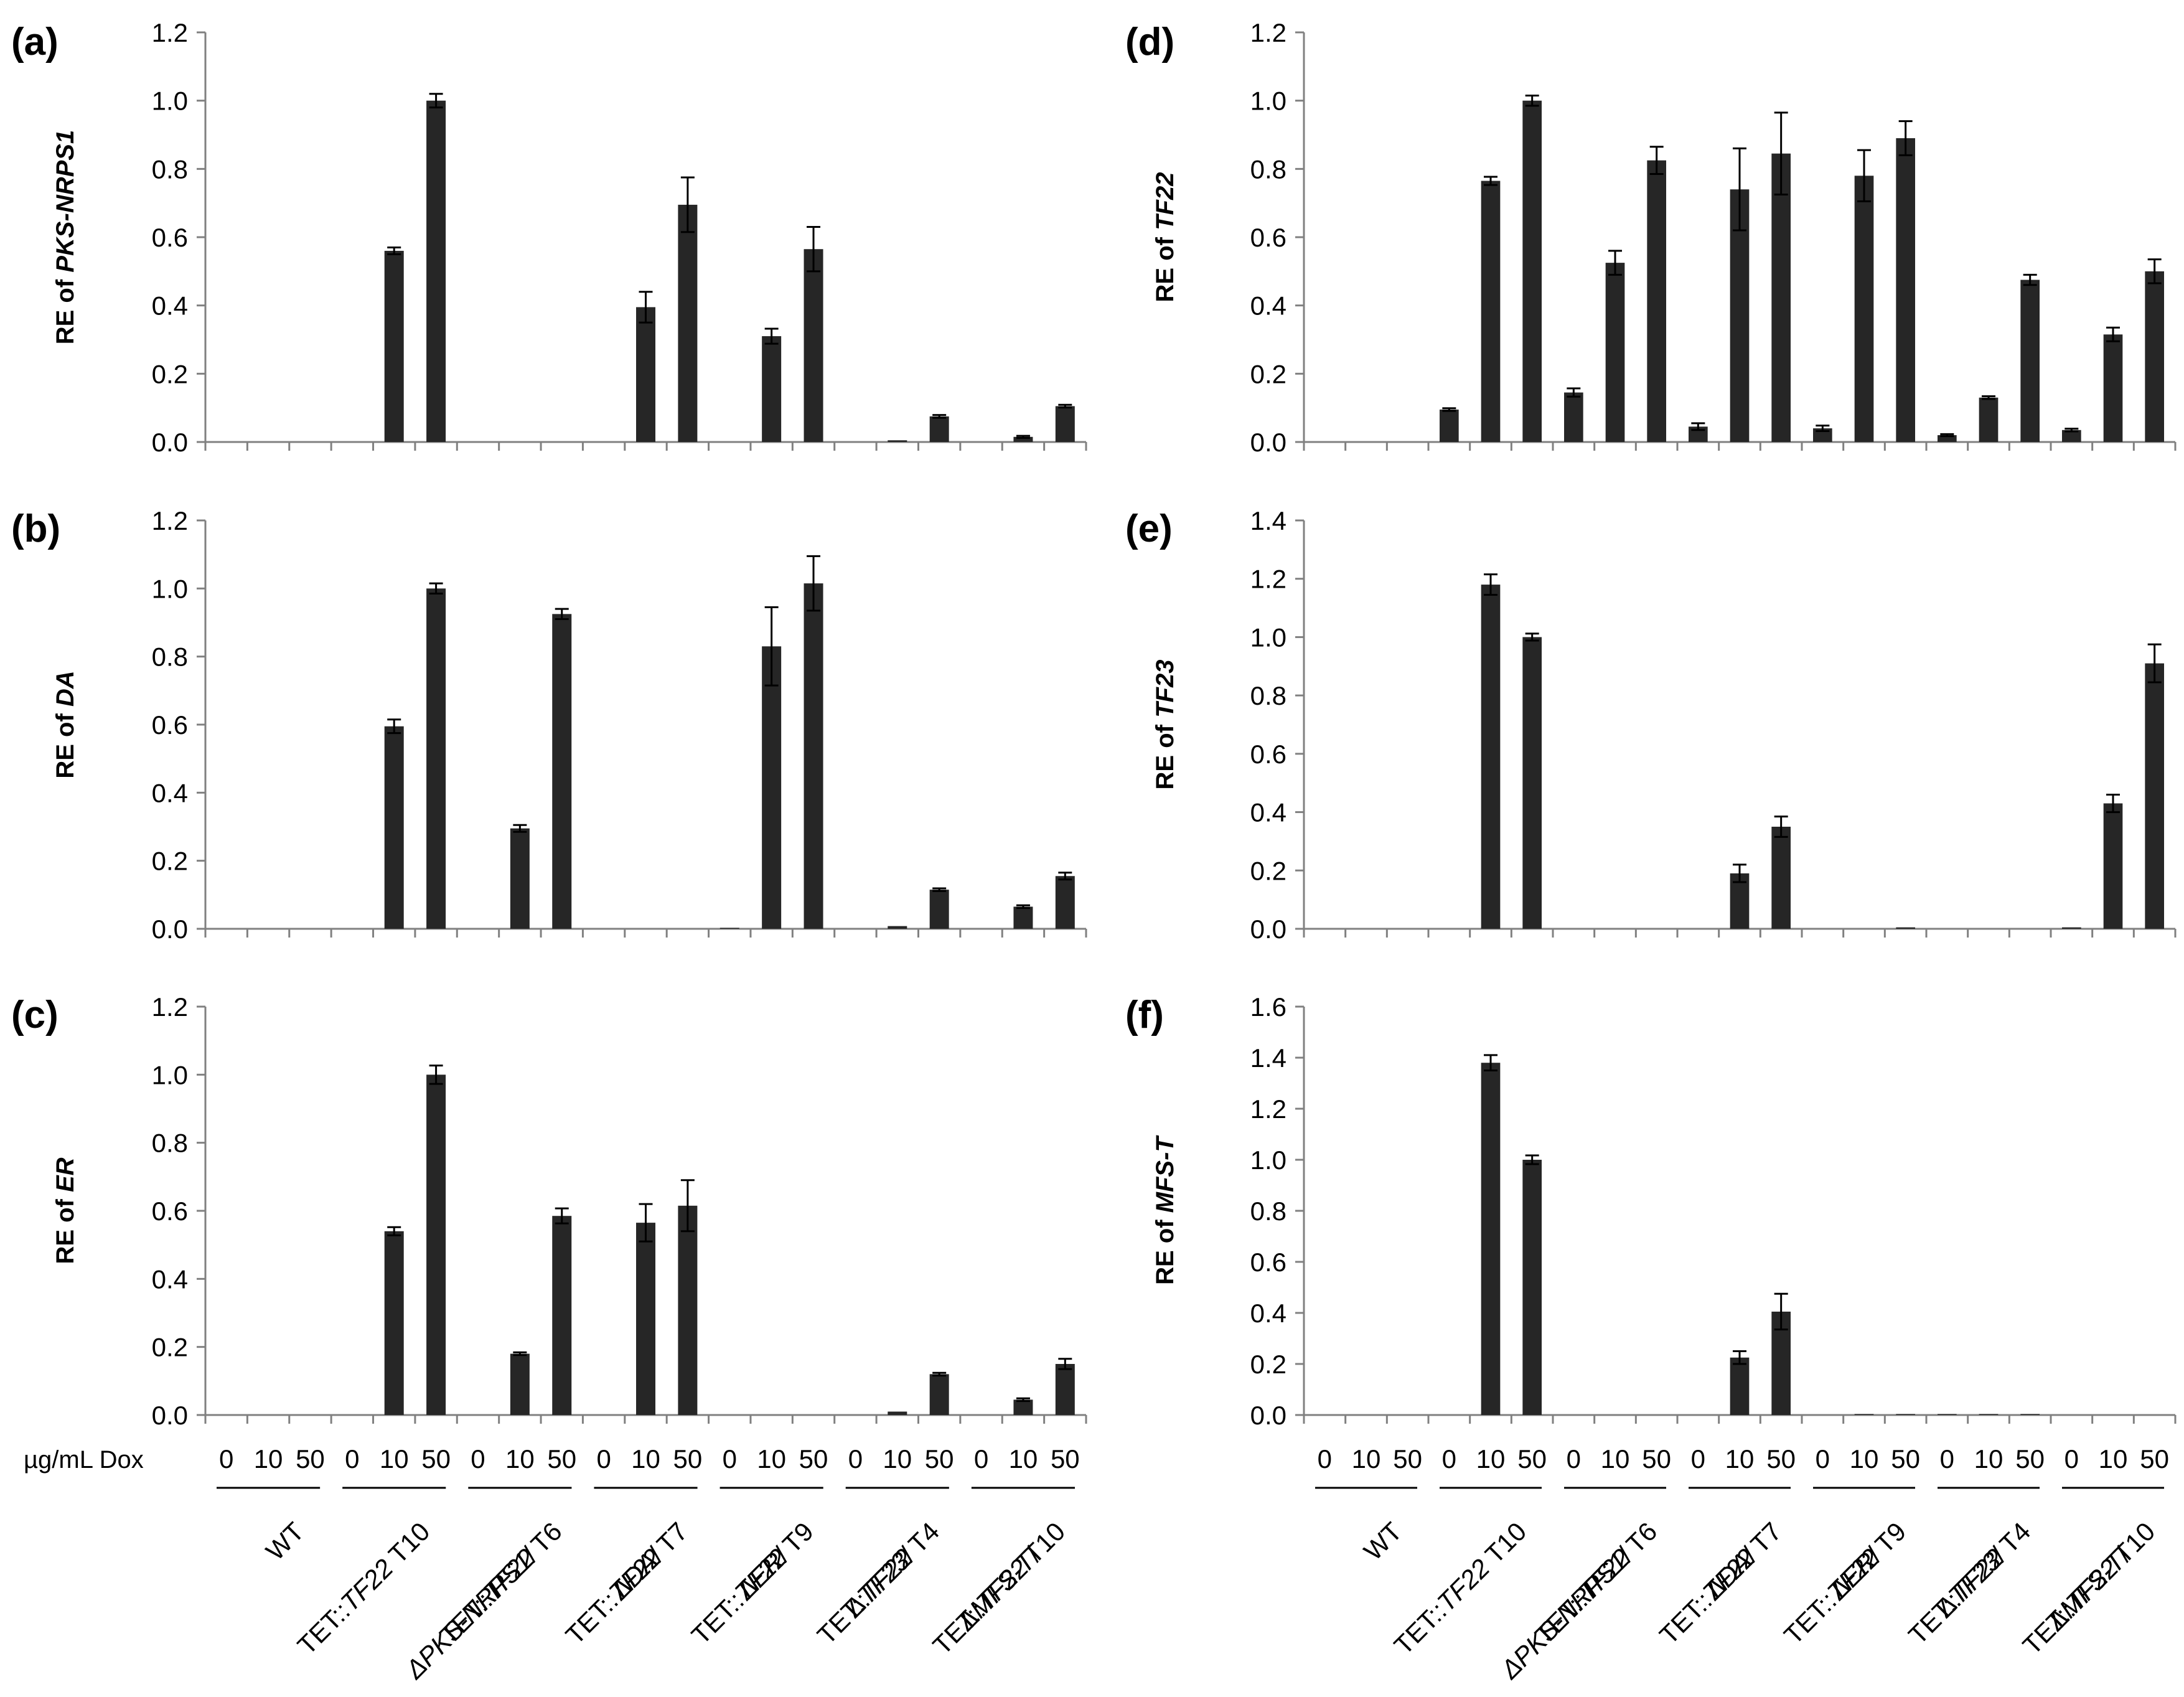  Describe the element at coordinates (35, 528) in the screenshot. I see `panel-letter: (b)` at that location.